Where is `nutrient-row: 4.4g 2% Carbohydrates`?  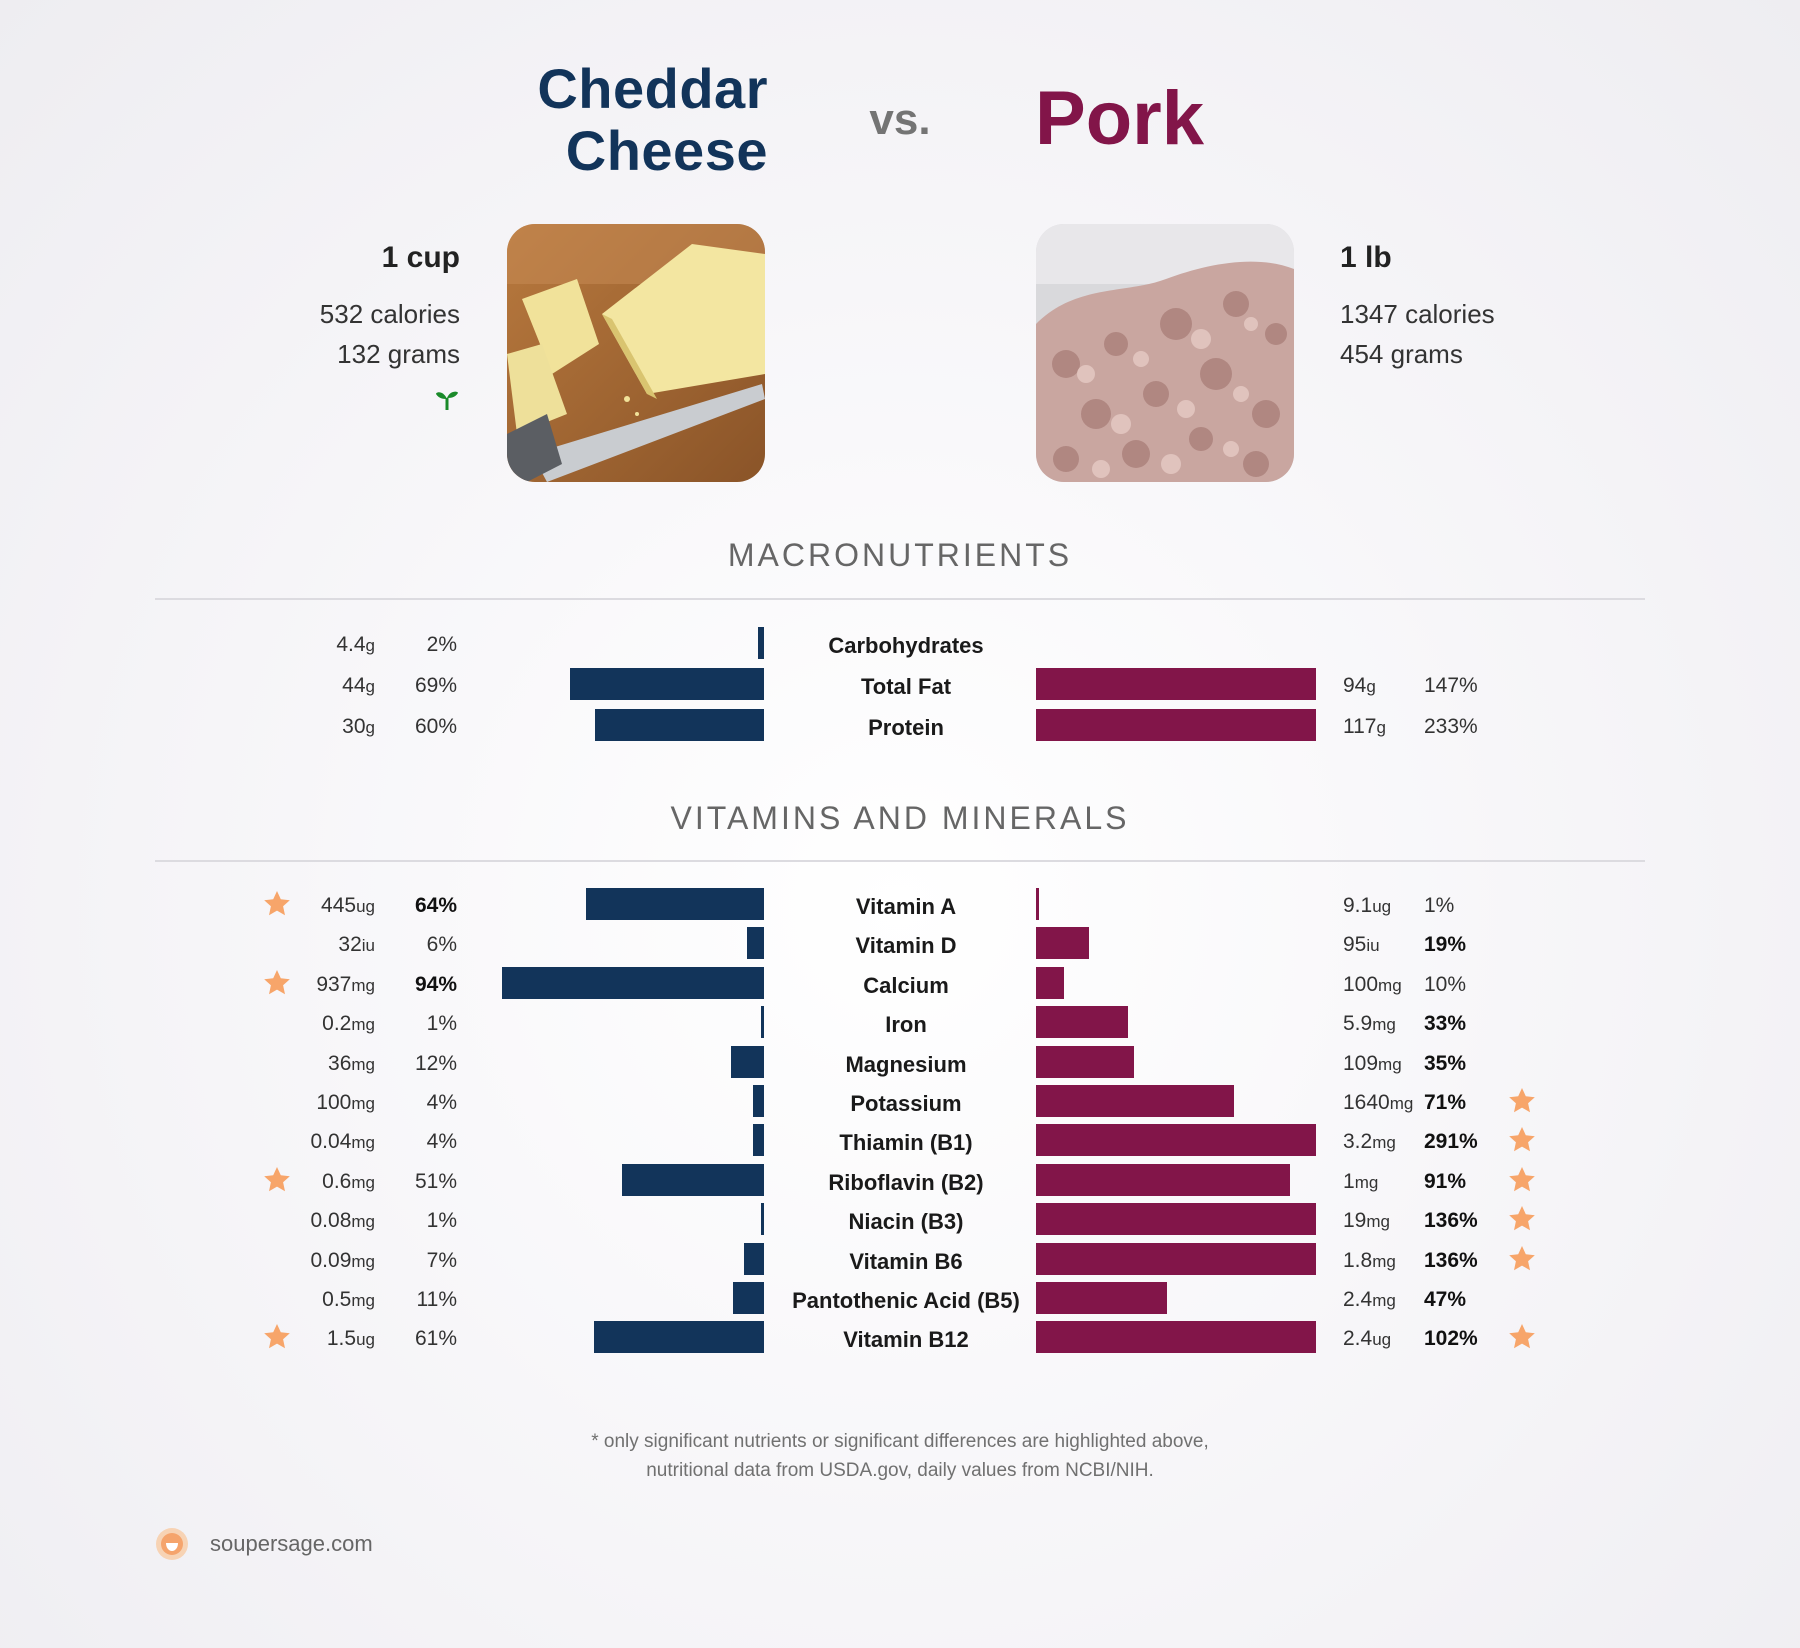
nutrient-row: 4.4g 2% Carbohydrates is located at coordinates (900, 645).